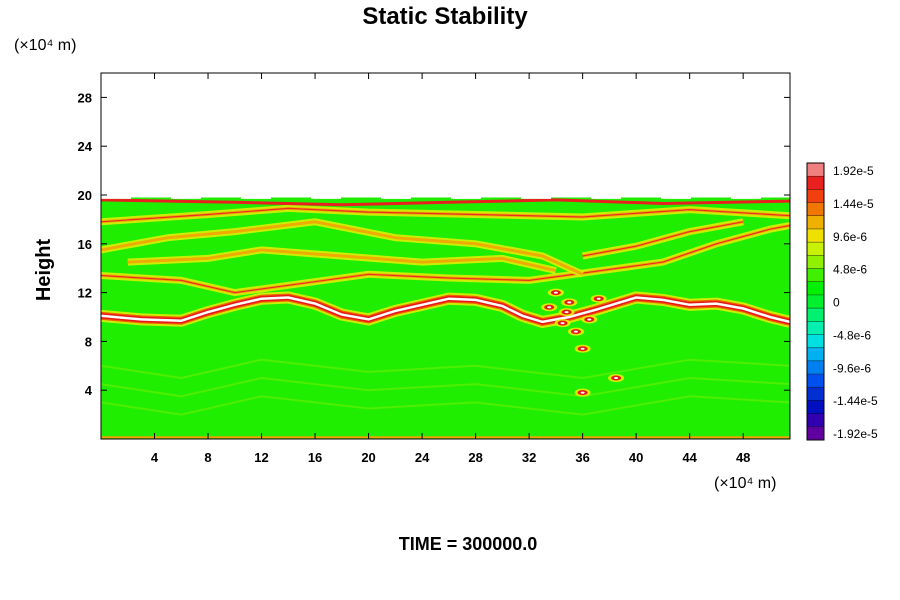 The height and width of the screenshot is (600, 900). Describe the element at coordinates (368, 457) in the screenshot. I see `x-tick-label: 20` at that location.